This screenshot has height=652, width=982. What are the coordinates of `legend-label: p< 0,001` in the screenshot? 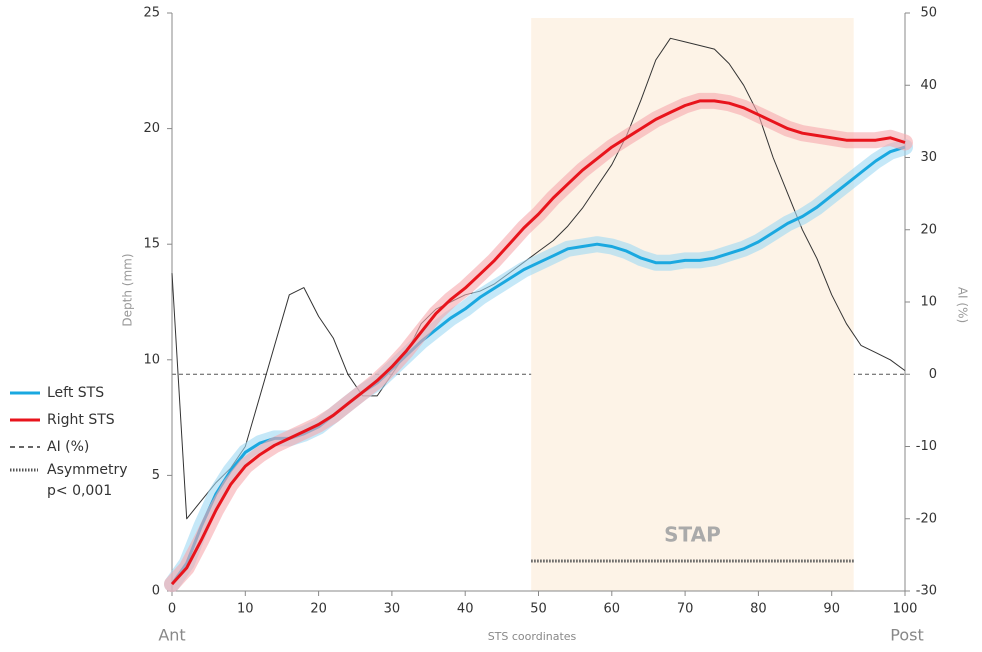 It's located at (79, 491).